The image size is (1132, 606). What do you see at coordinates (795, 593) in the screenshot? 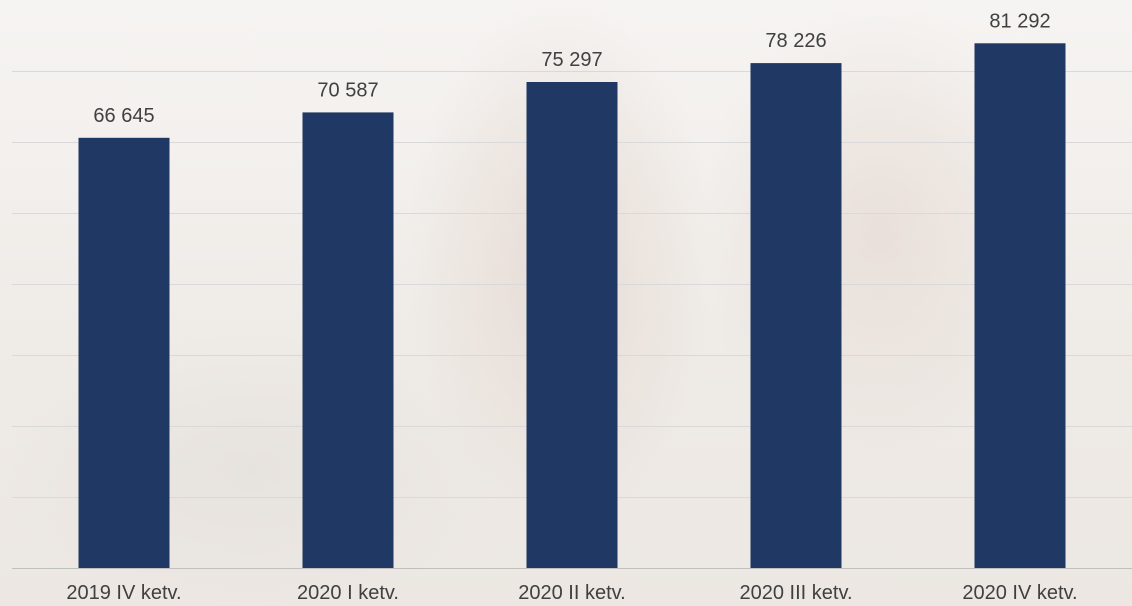
I see `category-label: 2020 III ketv.` at bounding box center [795, 593].